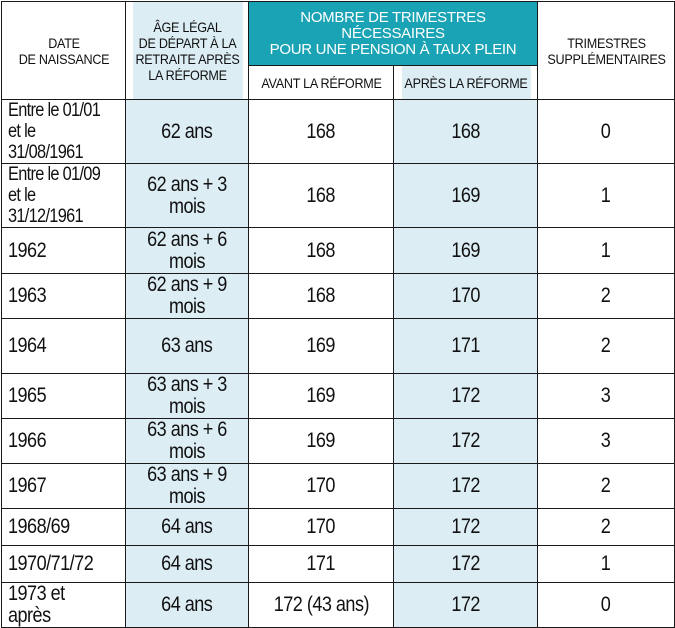  What do you see at coordinates (27, 440) in the screenshot?
I see `cell-birth-date-text: 1966` at bounding box center [27, 440].